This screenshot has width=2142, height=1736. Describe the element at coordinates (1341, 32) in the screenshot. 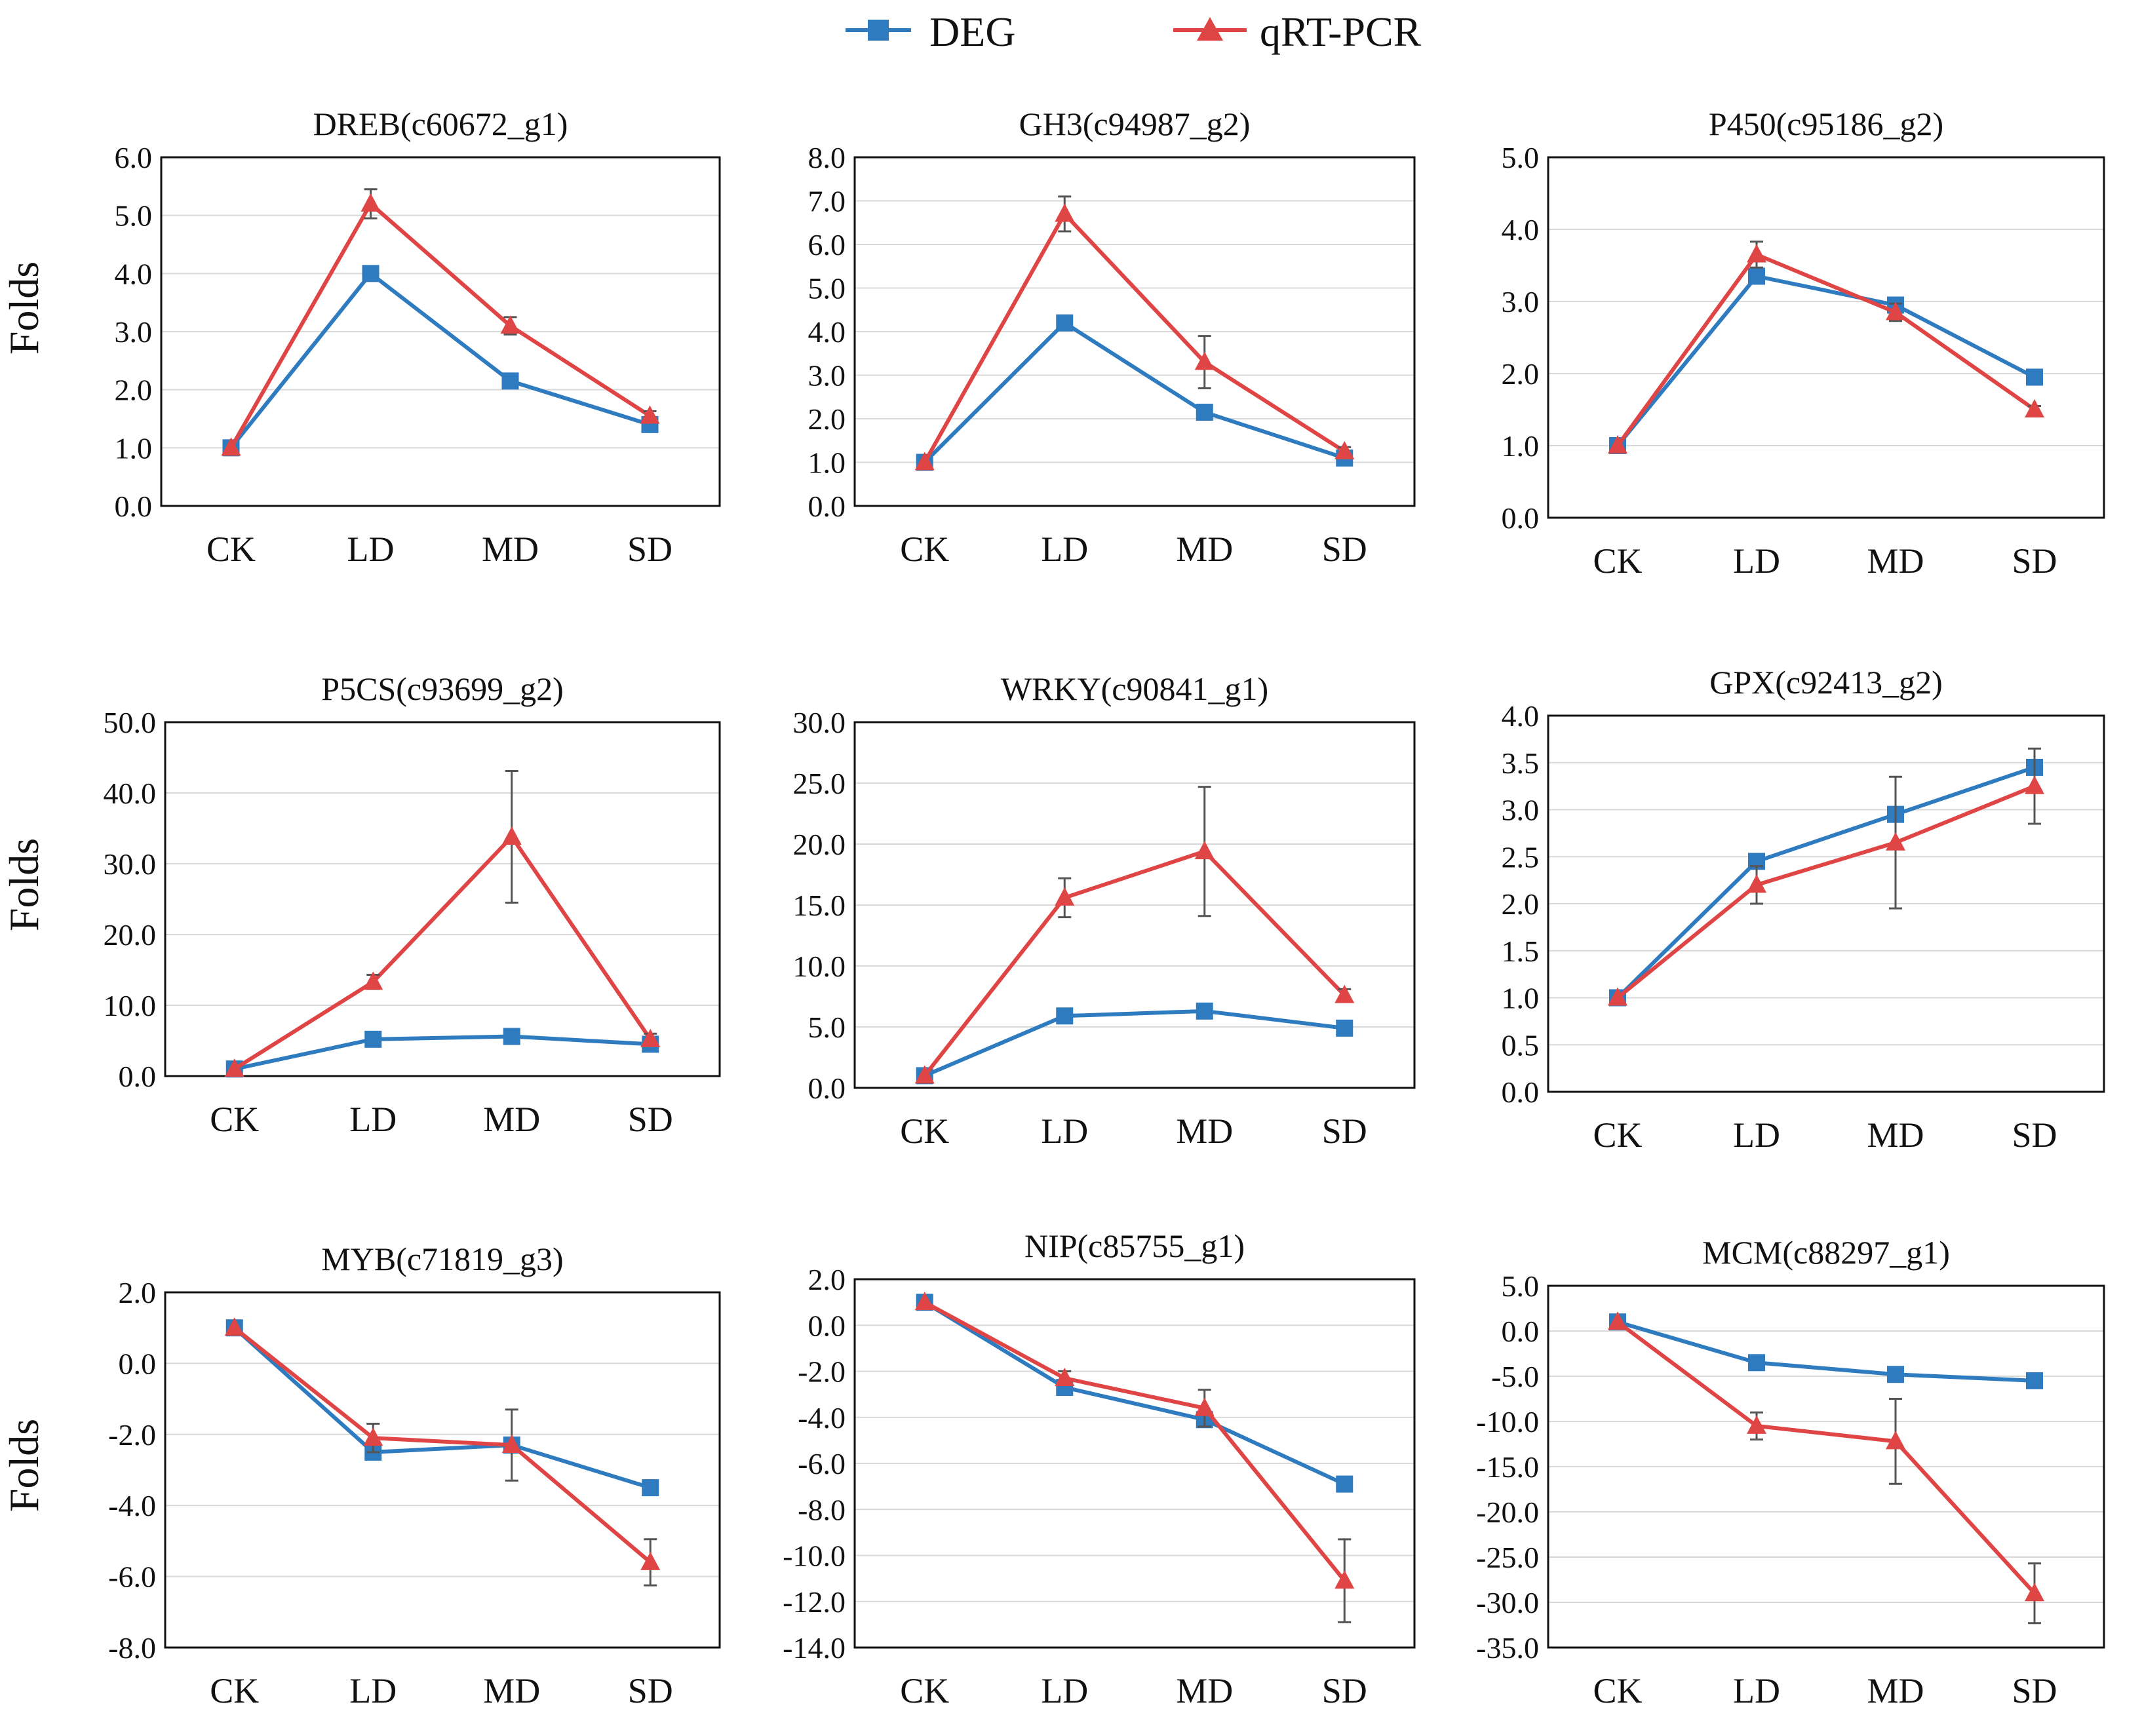

I see `legend-qrt-label: qRT-PCR` at that location.